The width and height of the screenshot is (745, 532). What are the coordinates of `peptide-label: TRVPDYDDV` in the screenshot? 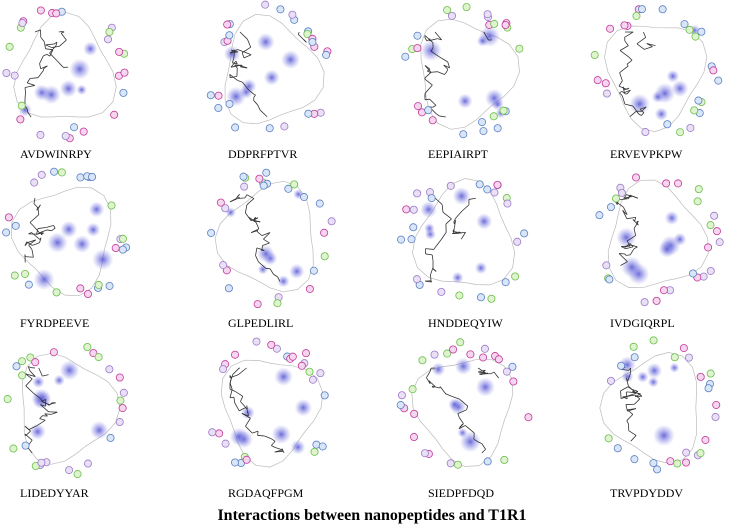 It's located at (646, 493).